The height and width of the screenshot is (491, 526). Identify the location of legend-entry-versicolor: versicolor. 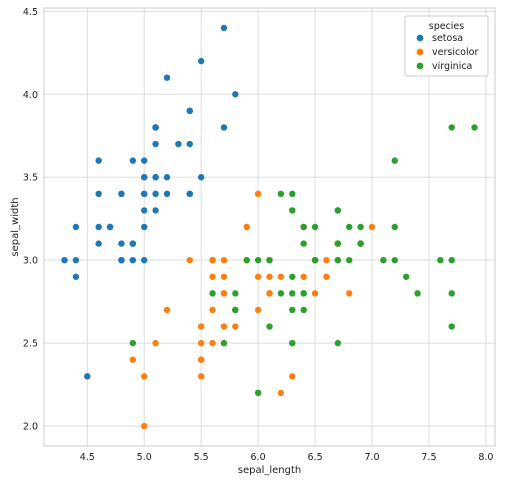
(447, 52).